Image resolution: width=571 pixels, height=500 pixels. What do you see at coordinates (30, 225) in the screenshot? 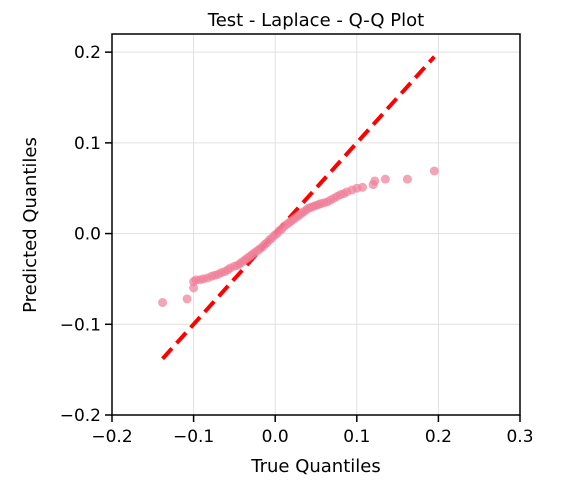
I see `y-axis-title: Predicted Quantiles` at bounding box center [30, 225].